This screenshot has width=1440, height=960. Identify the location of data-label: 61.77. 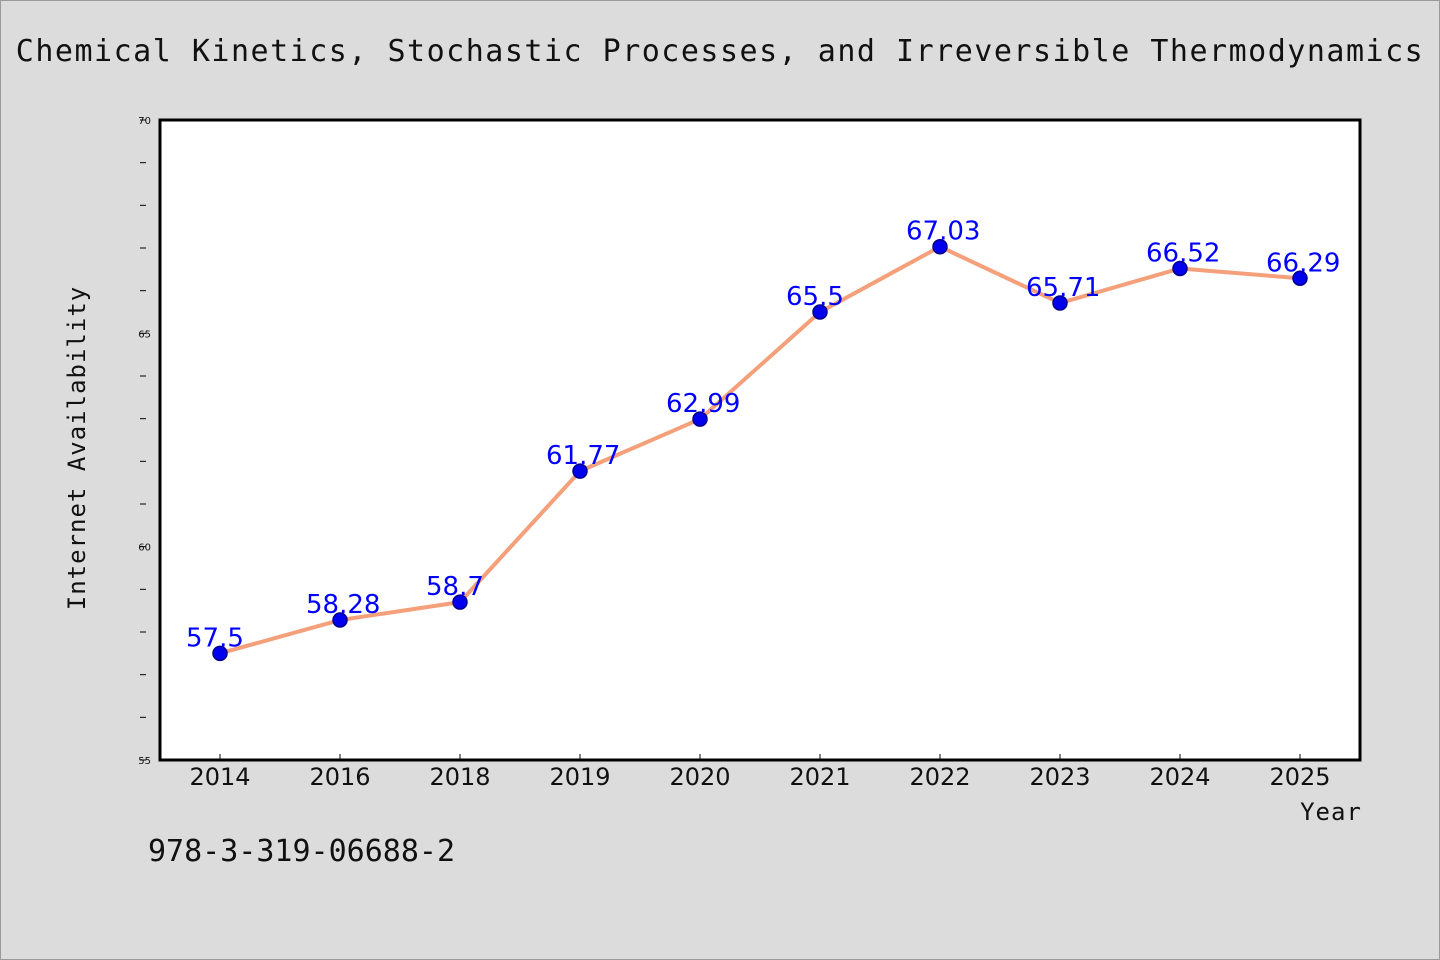
(583, 456).